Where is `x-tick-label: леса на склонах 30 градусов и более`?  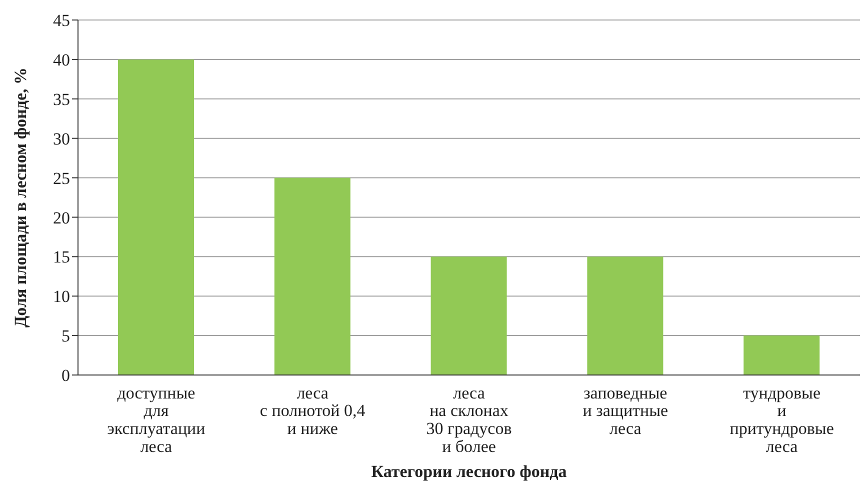 x-tick-label: леса на склонах 30 градусов и более is located at coordinates (469, 419).